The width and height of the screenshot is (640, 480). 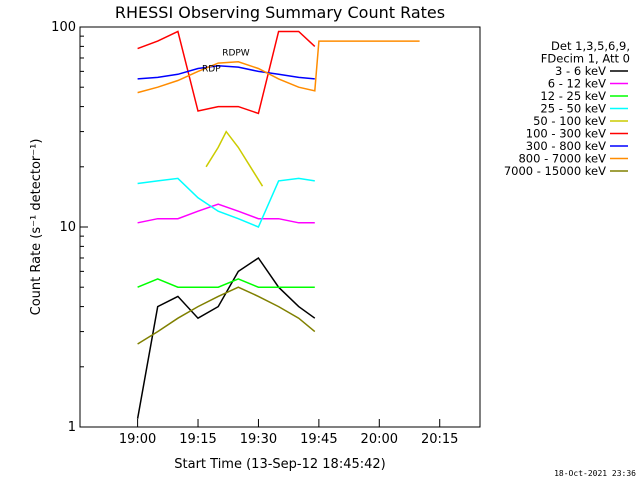 I want to click on legend-label-5: 100 - 300 keV, so click(x=566, y=134).